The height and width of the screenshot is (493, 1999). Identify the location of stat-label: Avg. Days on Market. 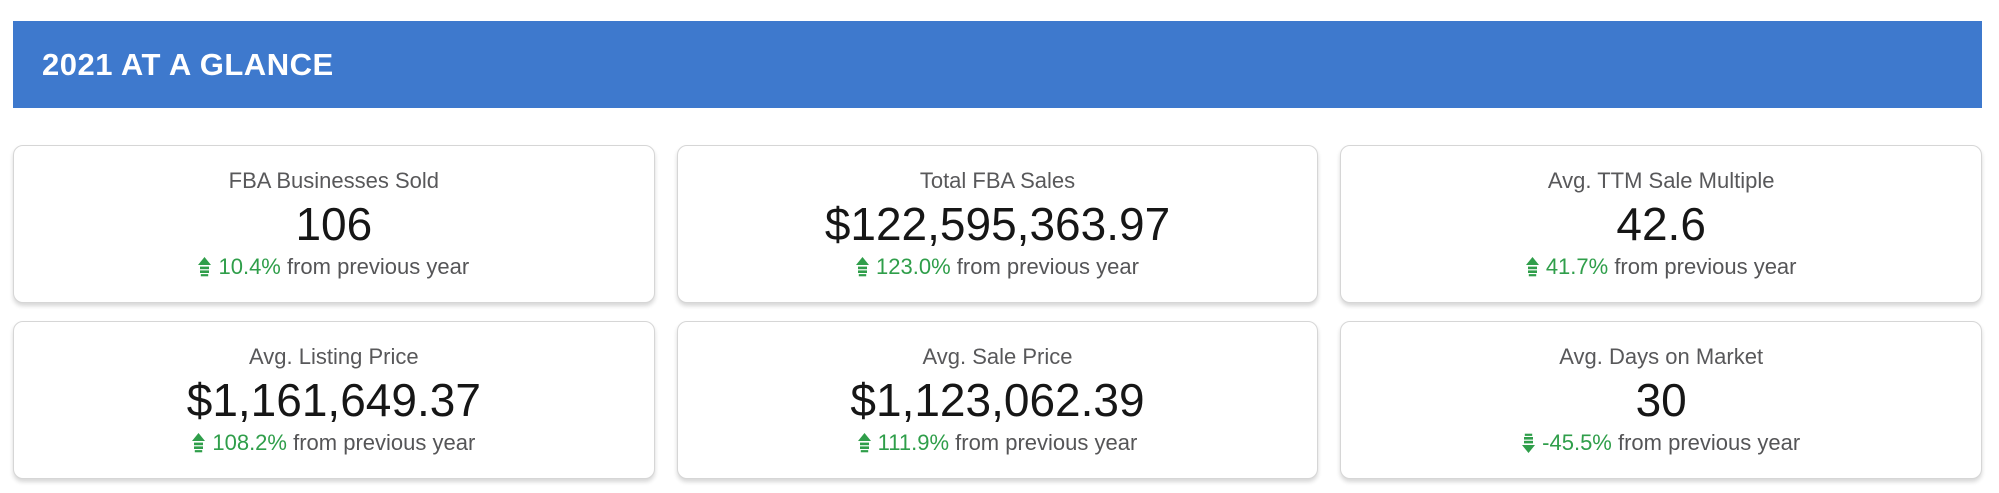
(1661, 356).